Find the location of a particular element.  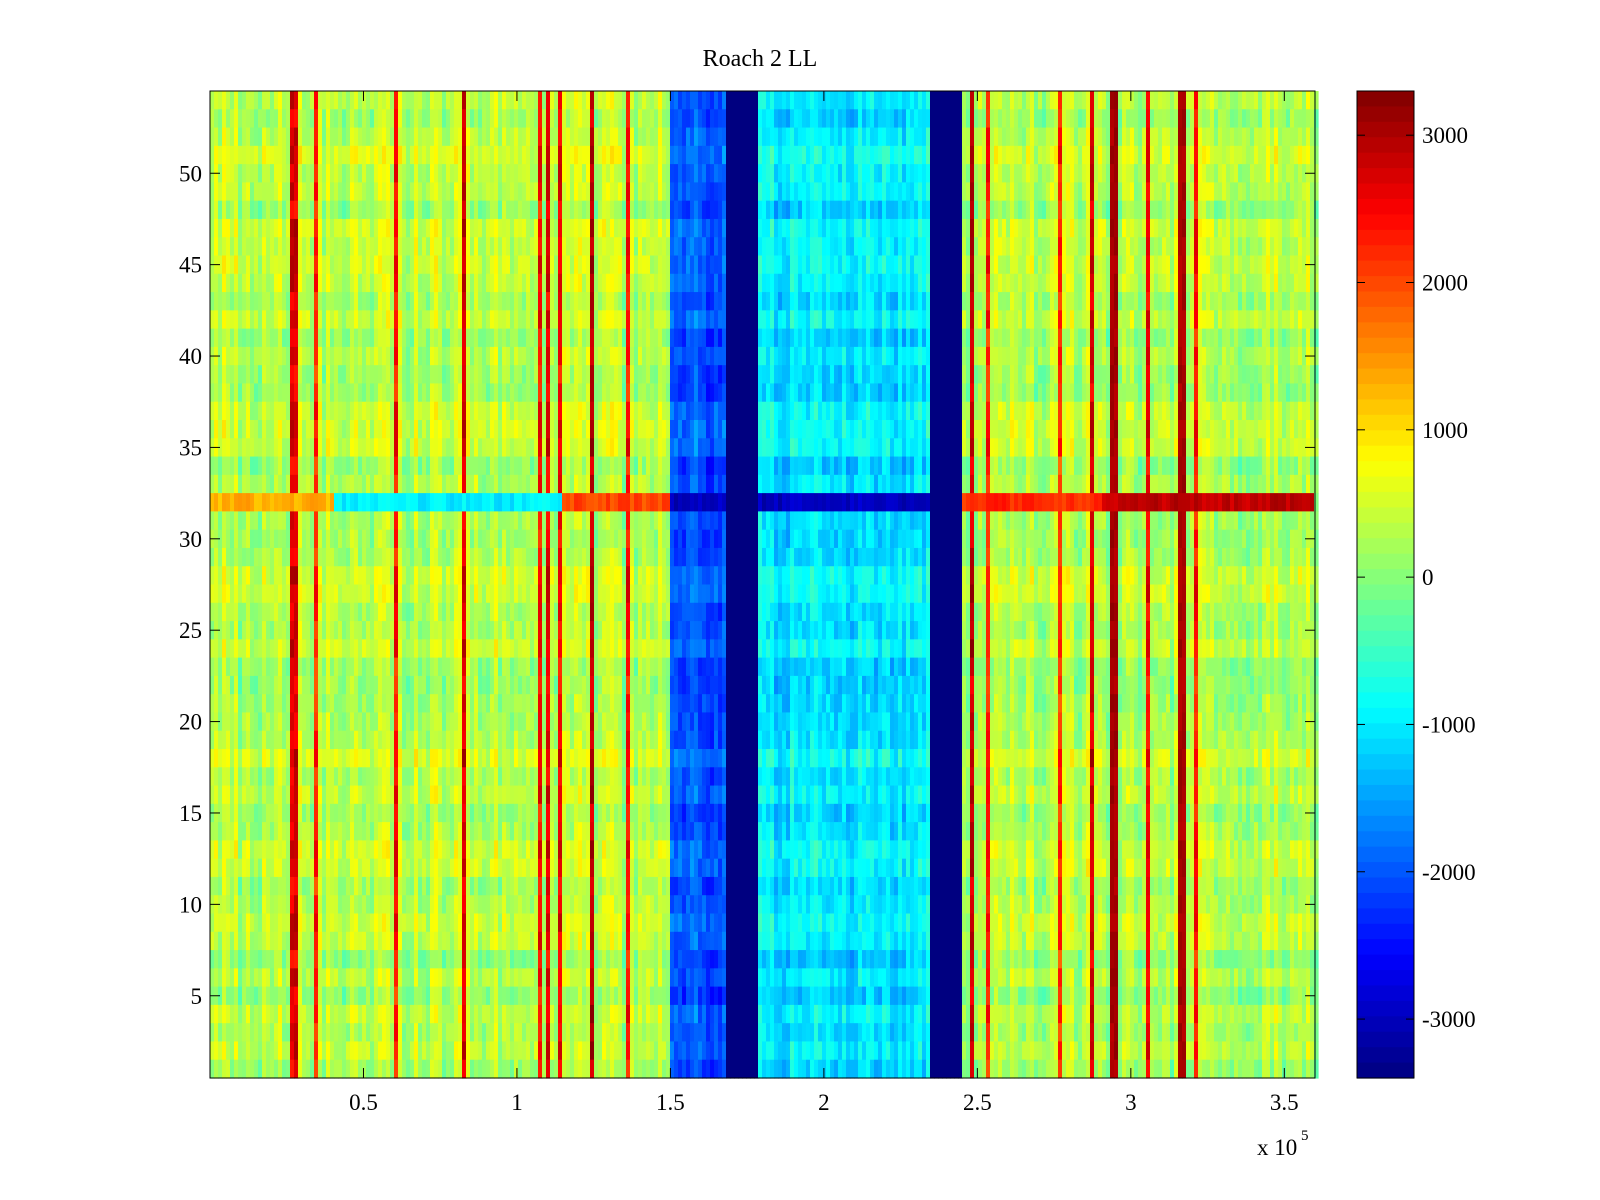

colorbar is located at coordinates (1385, 585).